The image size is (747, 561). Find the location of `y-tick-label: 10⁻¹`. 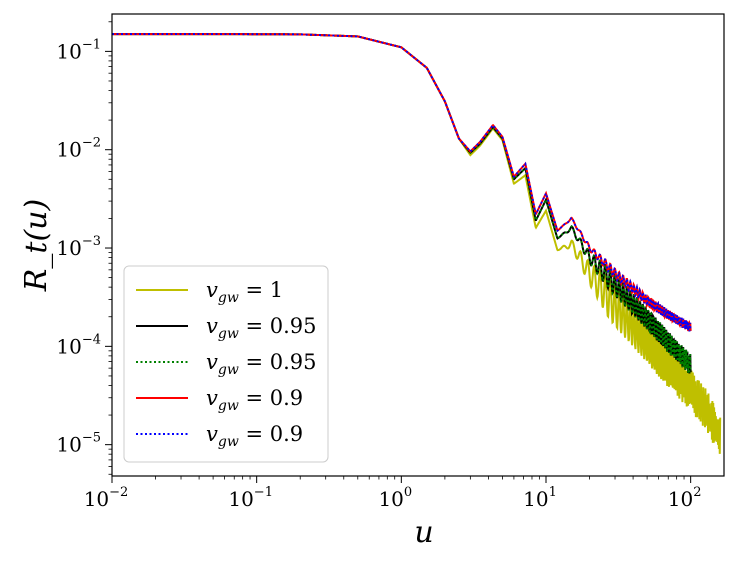

y-tick-label: 10⁻¹ is located at coordinates (78, 50).